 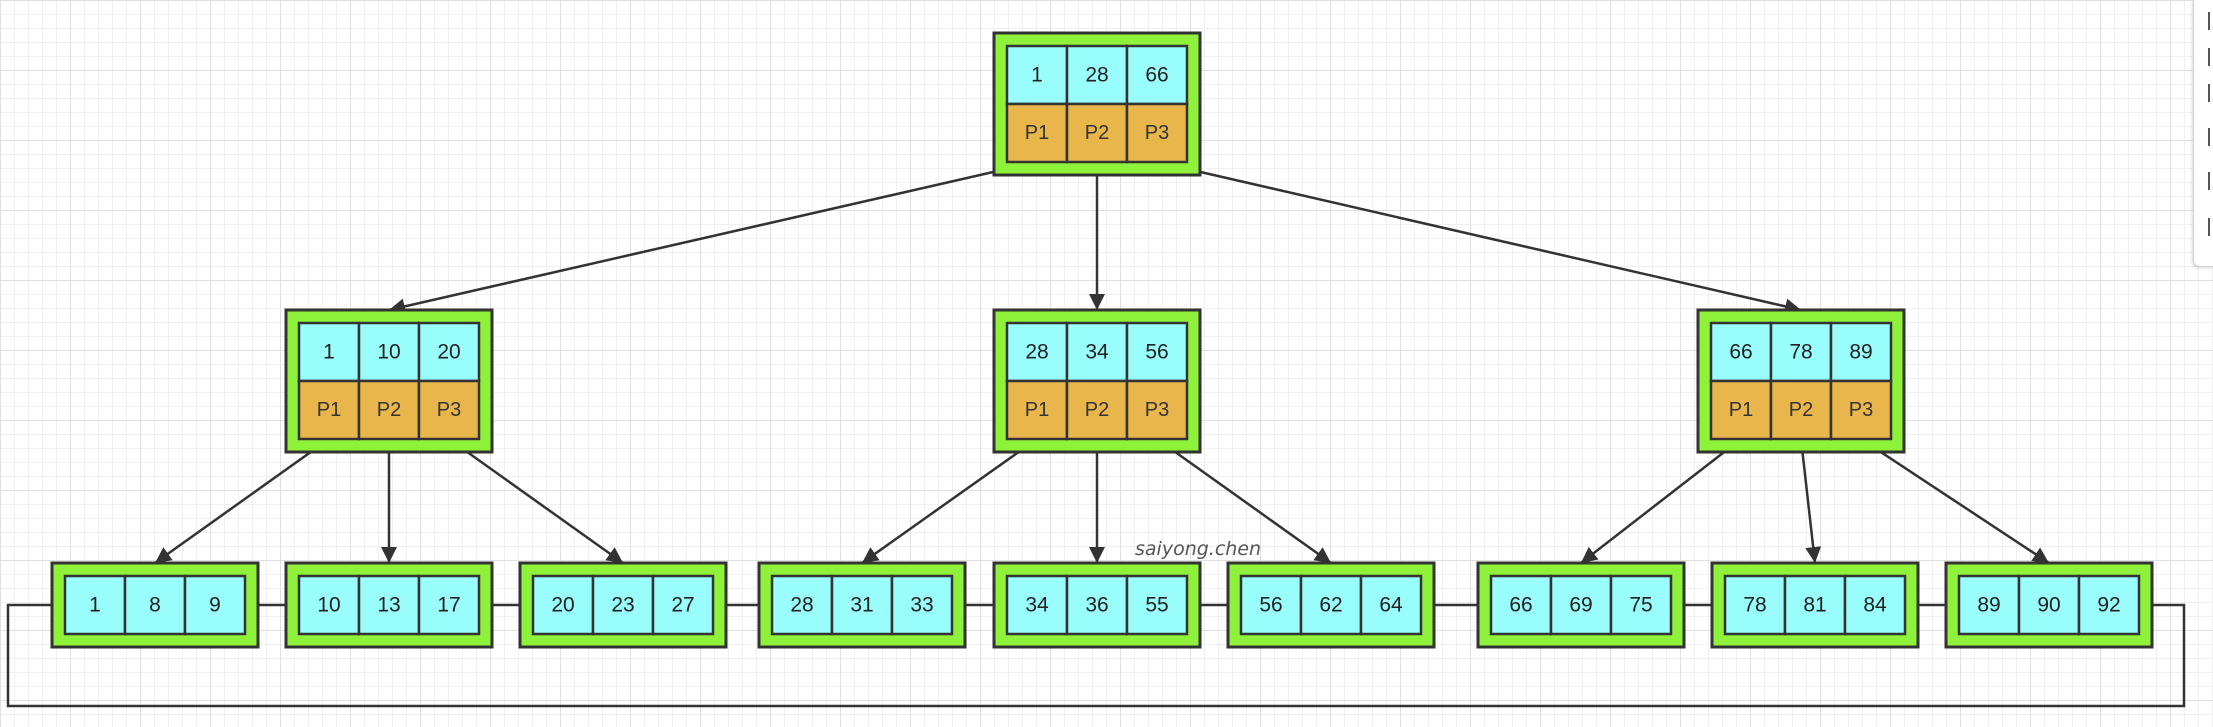 I want to click on internal-node: 1 P1 10 P2 20 P3, so click(x=389, y=381).